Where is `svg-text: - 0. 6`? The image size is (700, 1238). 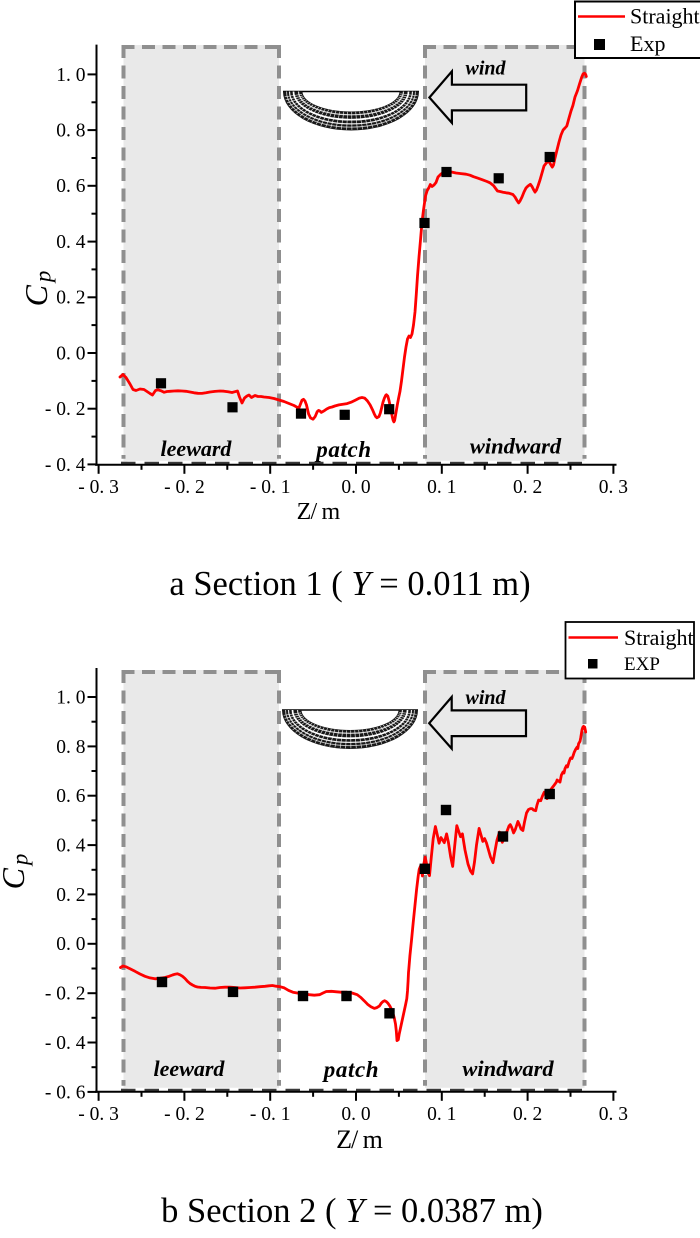 svg-text: - 0. 6 is located at coordinates (65, 1092).